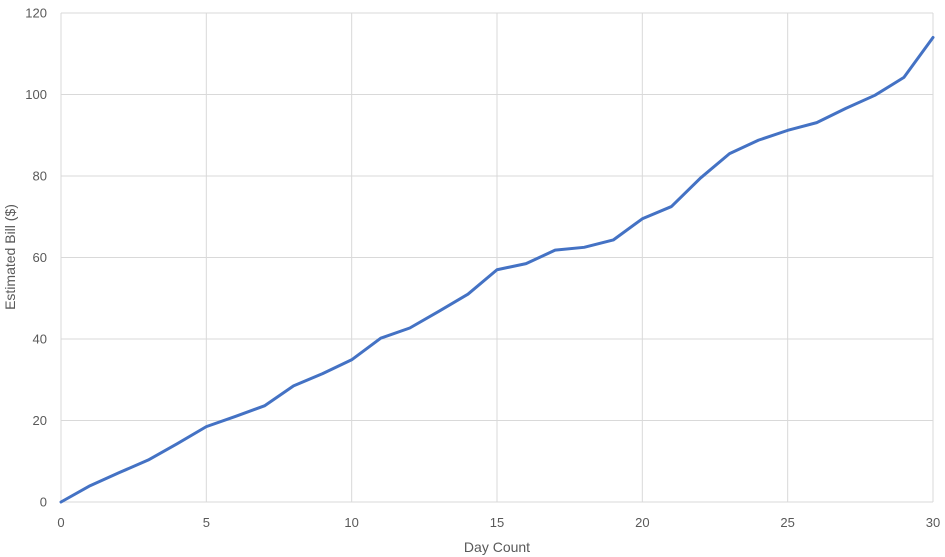  What do you see at coordinates (787, 522) in the screenshot?
I see `x-tick-label: 25` at bounding box center [787, 522].